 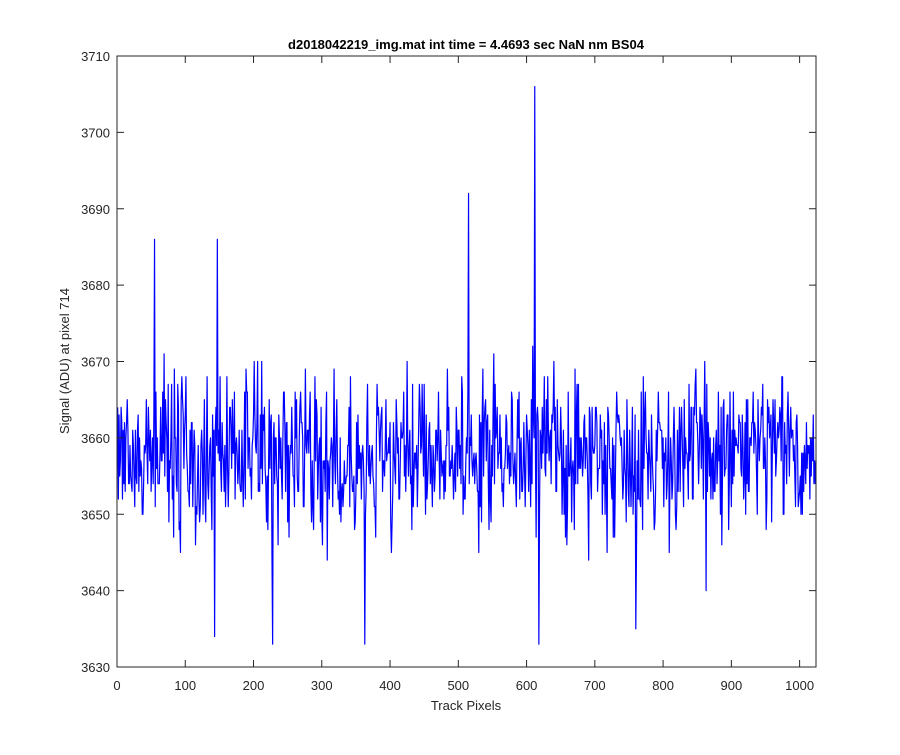 I want to click on x-tick-label: 700, so click(x=595, y=685).